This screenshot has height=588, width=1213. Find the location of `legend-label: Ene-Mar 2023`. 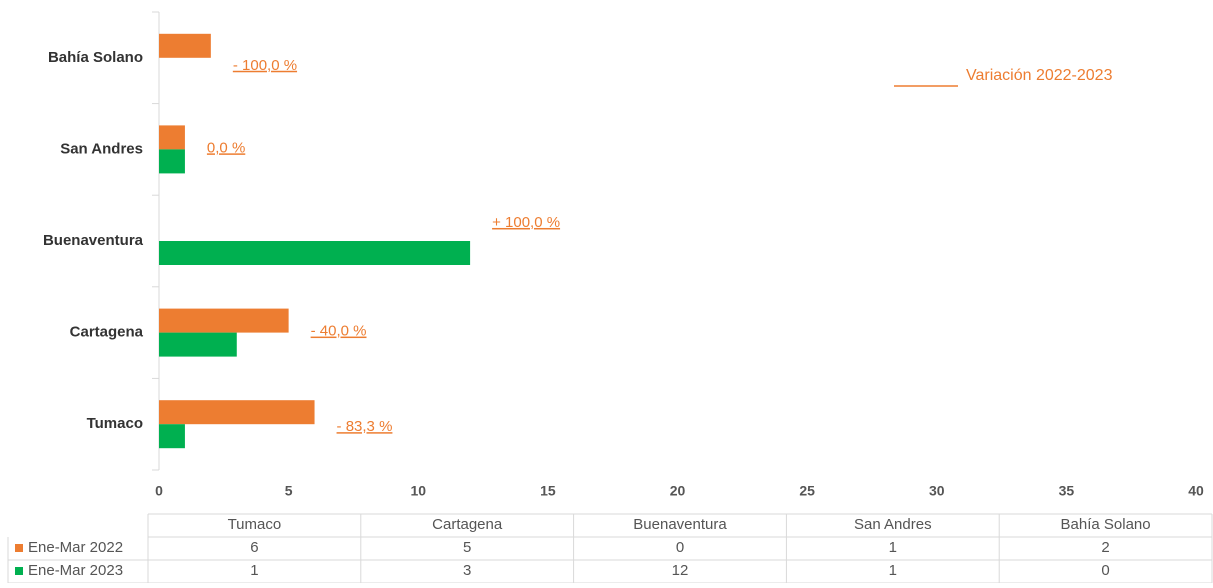

legend-label: Ene-Mar 2023 is located at coordinates (75, 570).